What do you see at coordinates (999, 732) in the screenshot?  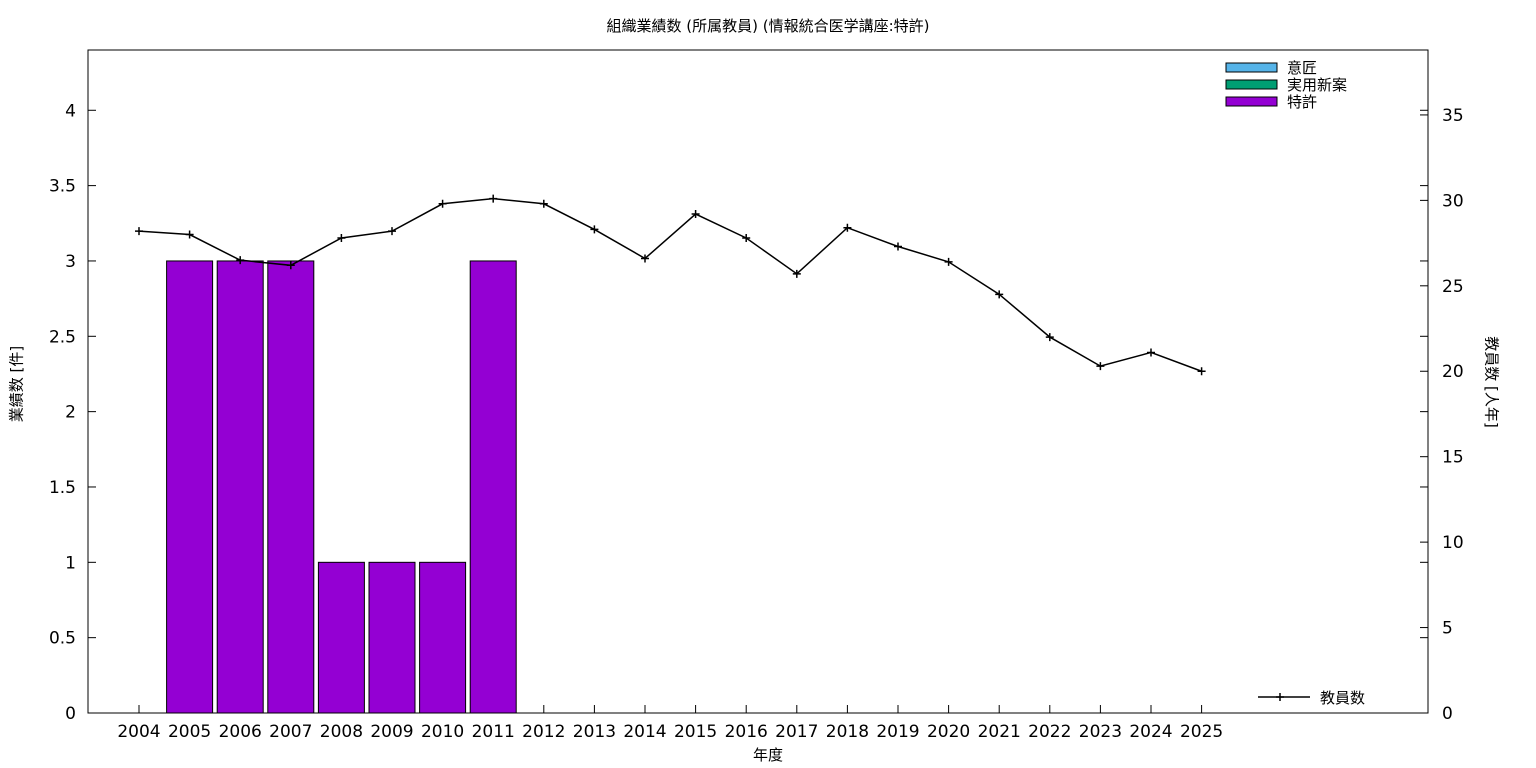 I see `x-tick-label: 2021` at bounding box center [999, 732].